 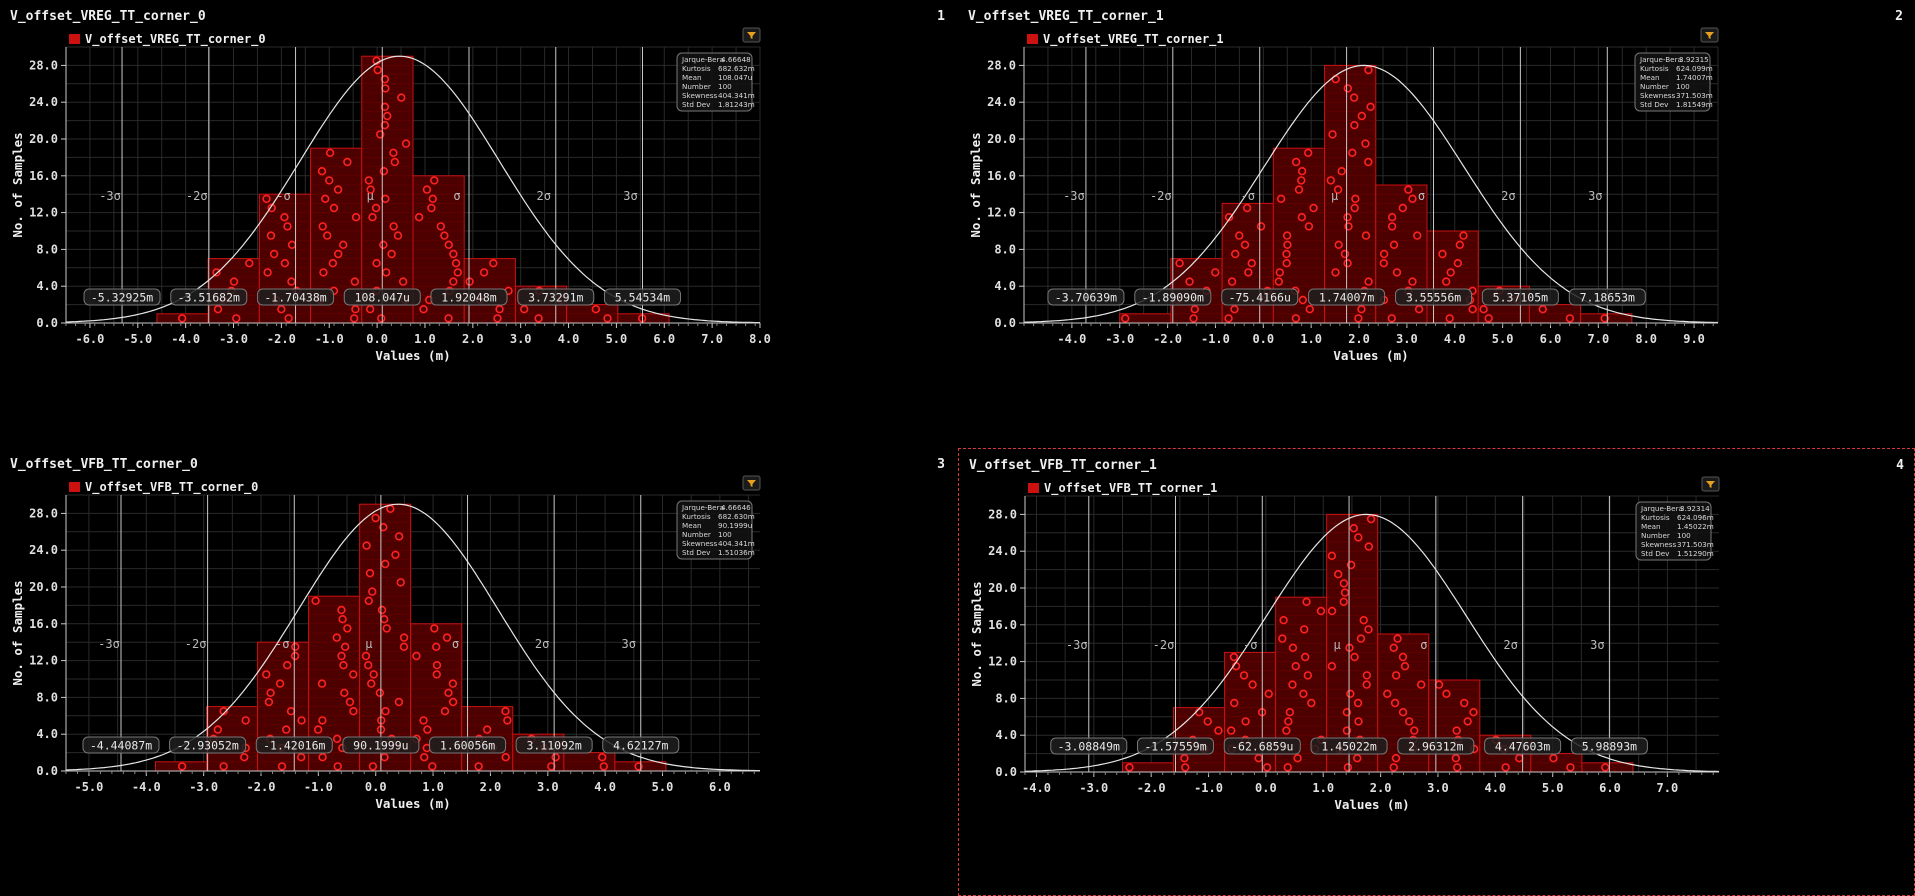 What do you see at coordinates (699, 543) in the screenshot?
I see `statistics-label: Skewness` at bounding box center [699, 543].